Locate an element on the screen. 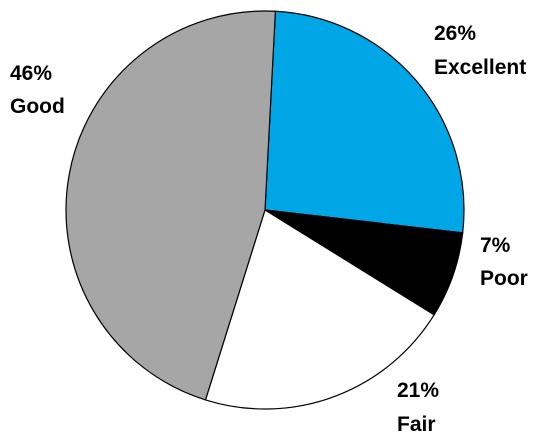 Image resolution: width=540 pixels, height=435 pixels. slice-category-label: Excellent is located at coordinates (480, 67).